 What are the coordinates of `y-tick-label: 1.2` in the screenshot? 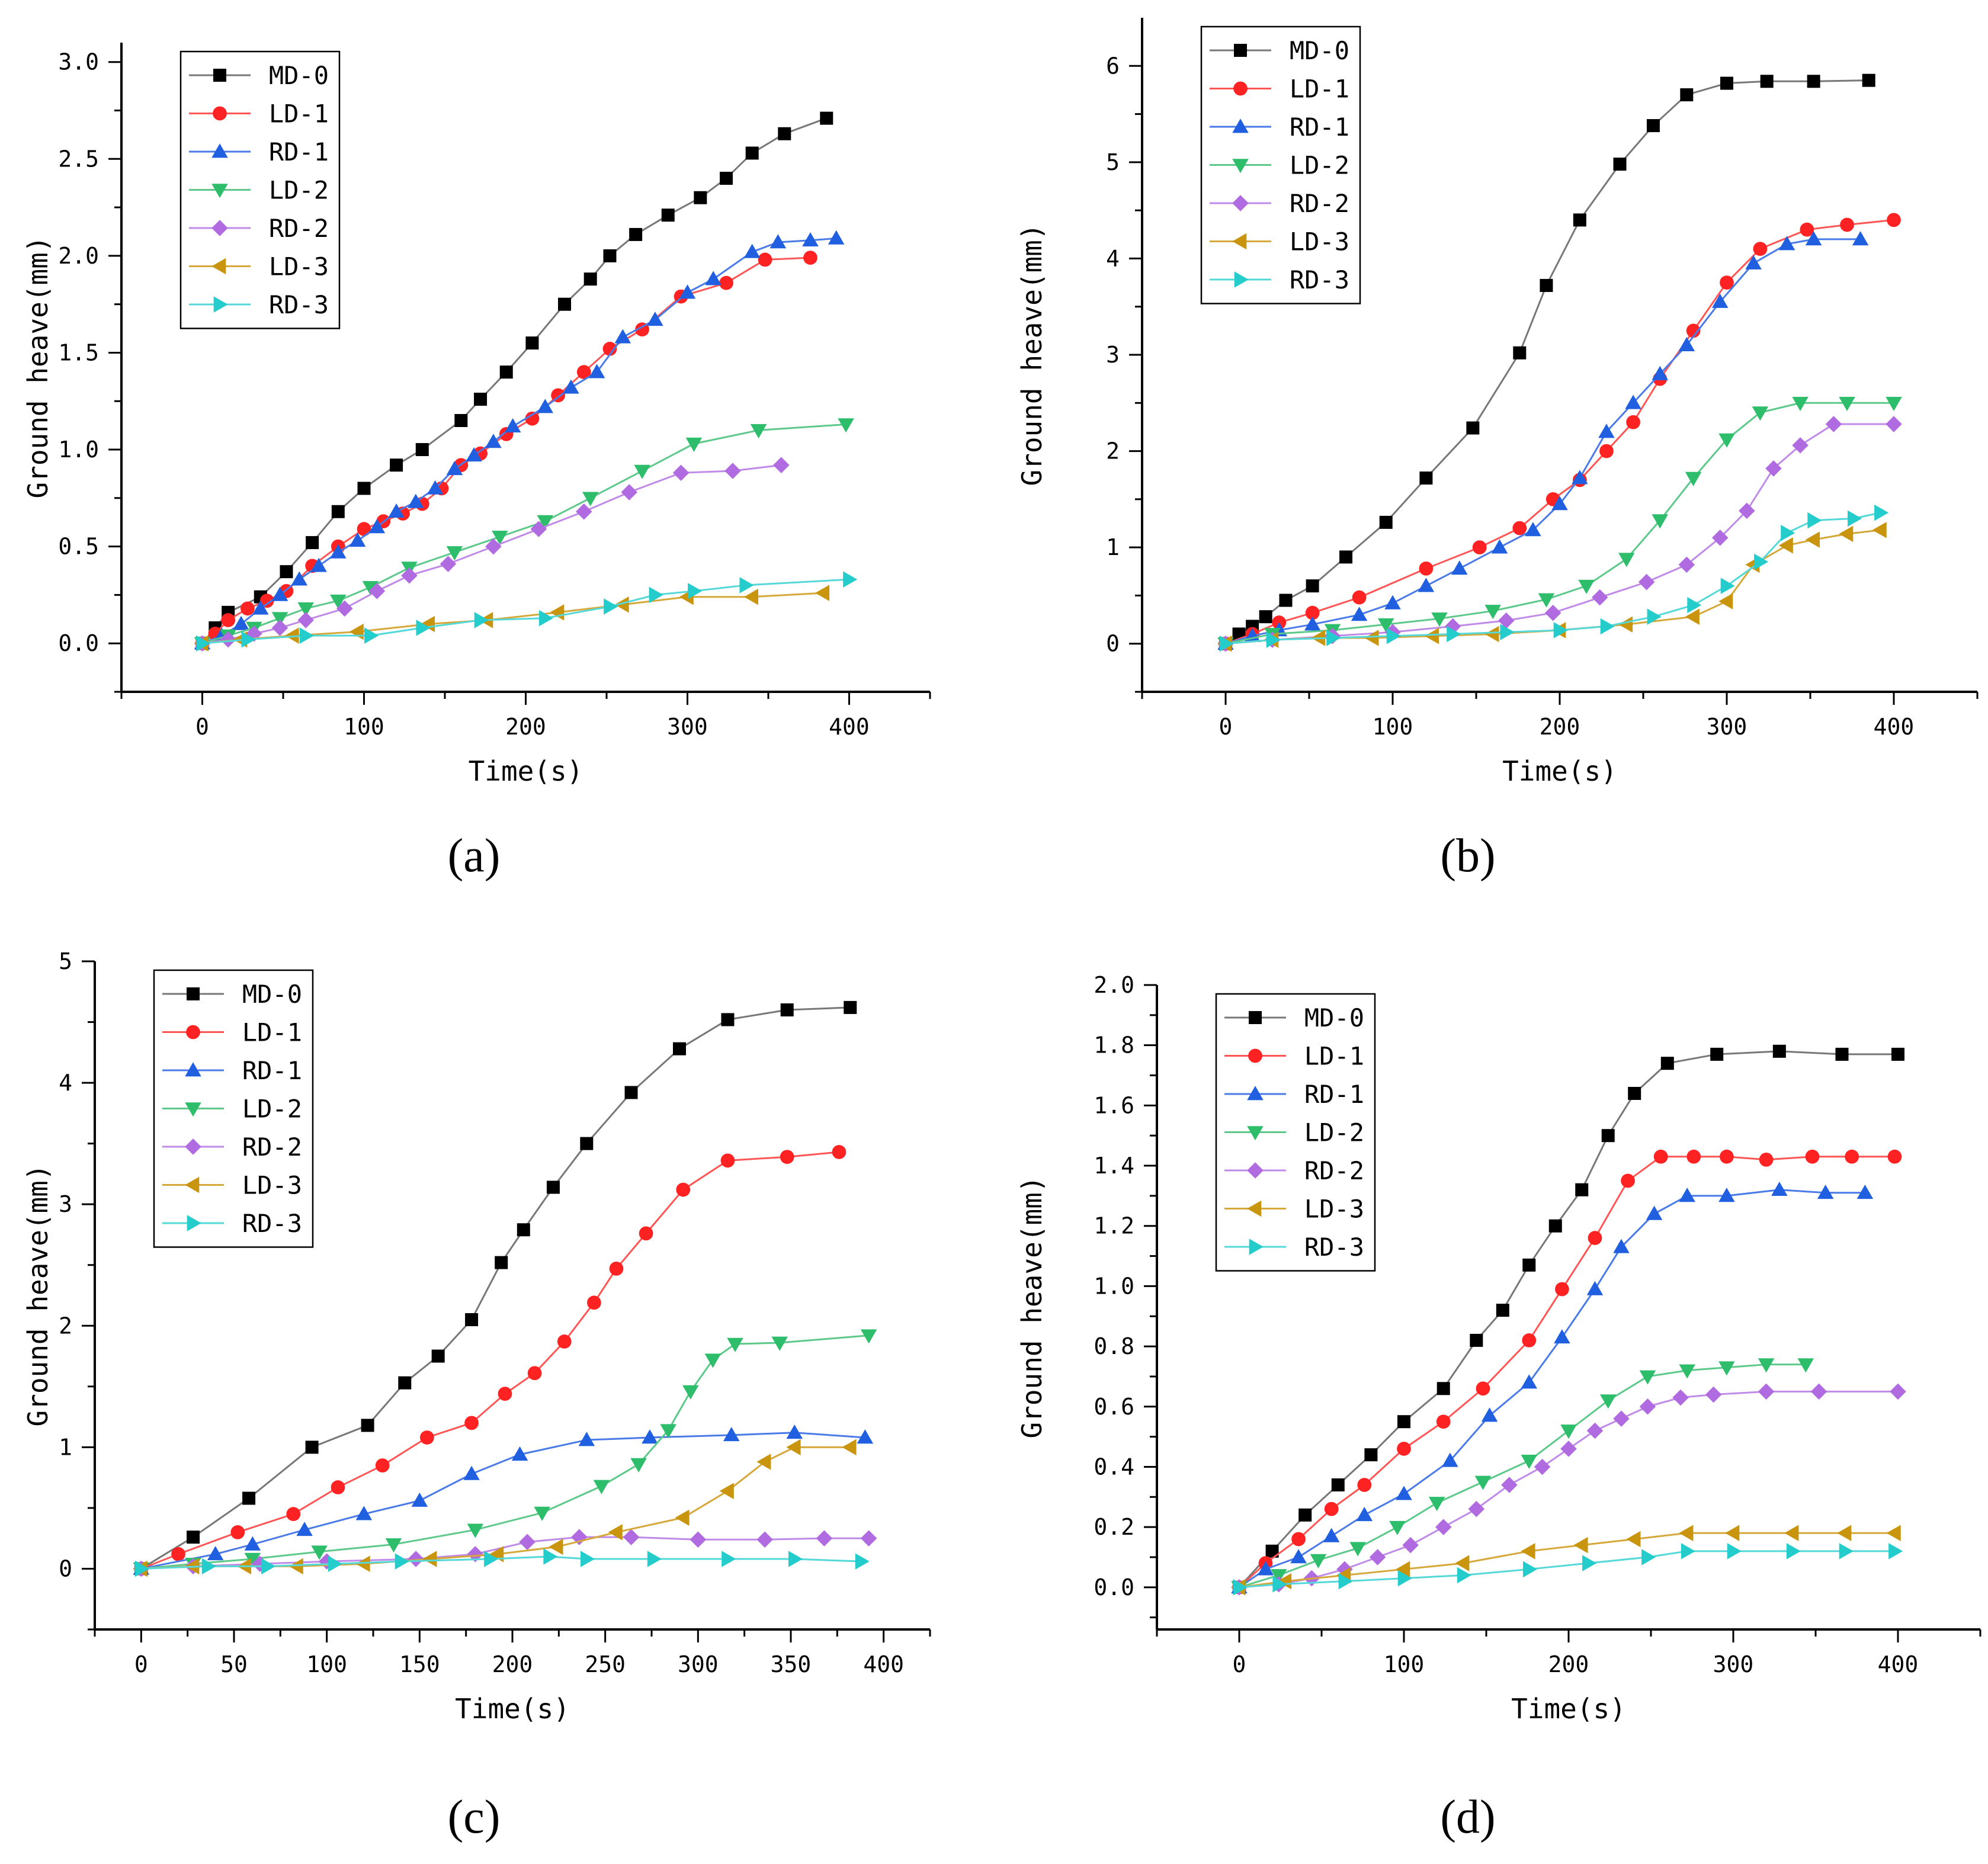 It's located at (1114, 1226).